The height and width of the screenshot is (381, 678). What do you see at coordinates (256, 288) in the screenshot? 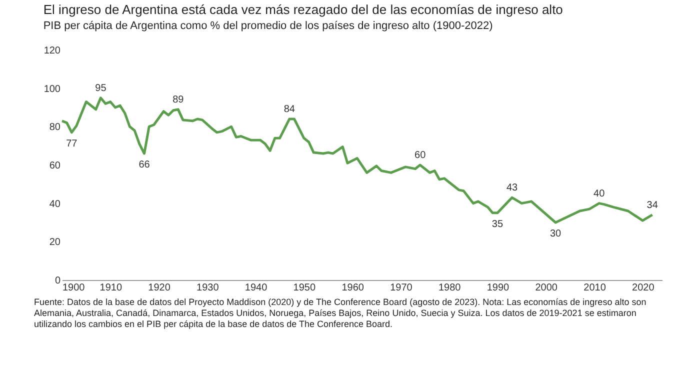
I see `x-tick-label: 1940` at bounding box center [256, 288].